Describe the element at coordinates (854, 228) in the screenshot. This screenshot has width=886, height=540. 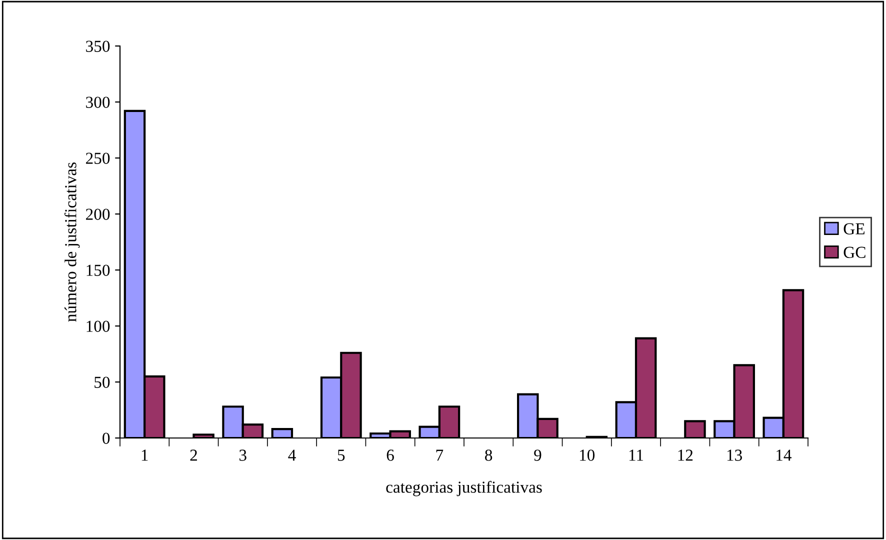
I see `legend-label: GE` at that location.